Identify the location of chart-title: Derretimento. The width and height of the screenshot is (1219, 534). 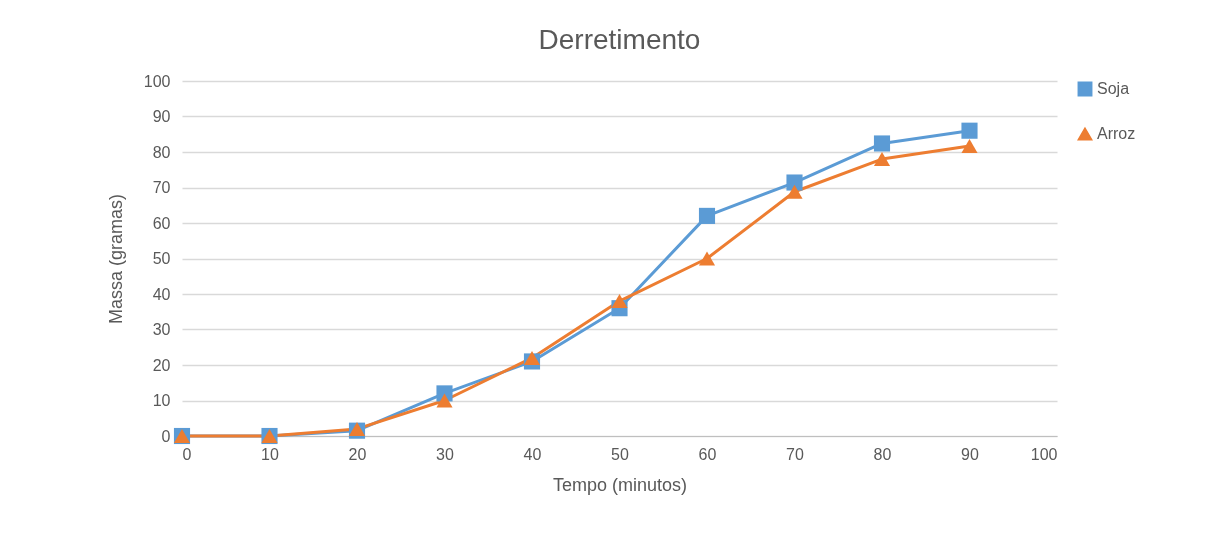
(619, 39).